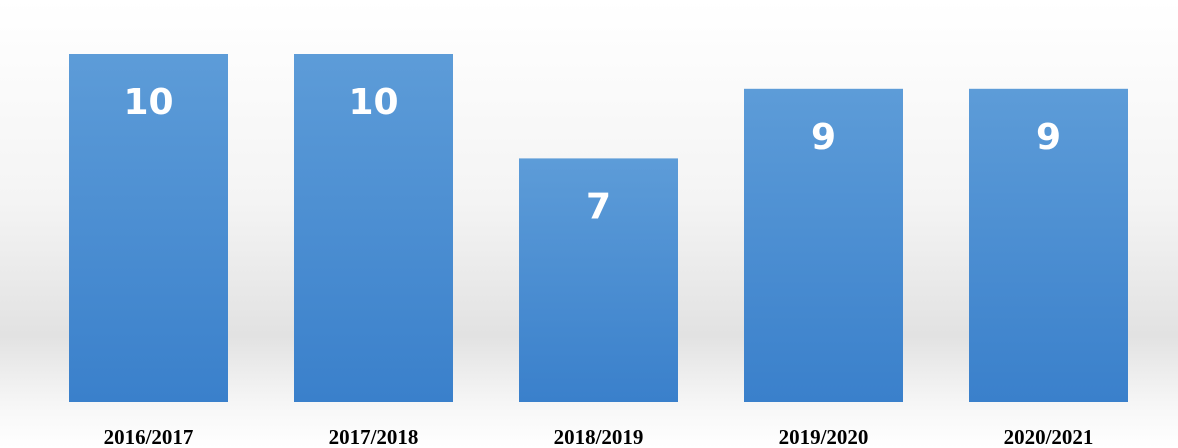 The image size is (1178, 448). Describe the element at coordinates (149, 436) in the screenshot. I see `x-tick-label: 2016/2017` at that location.